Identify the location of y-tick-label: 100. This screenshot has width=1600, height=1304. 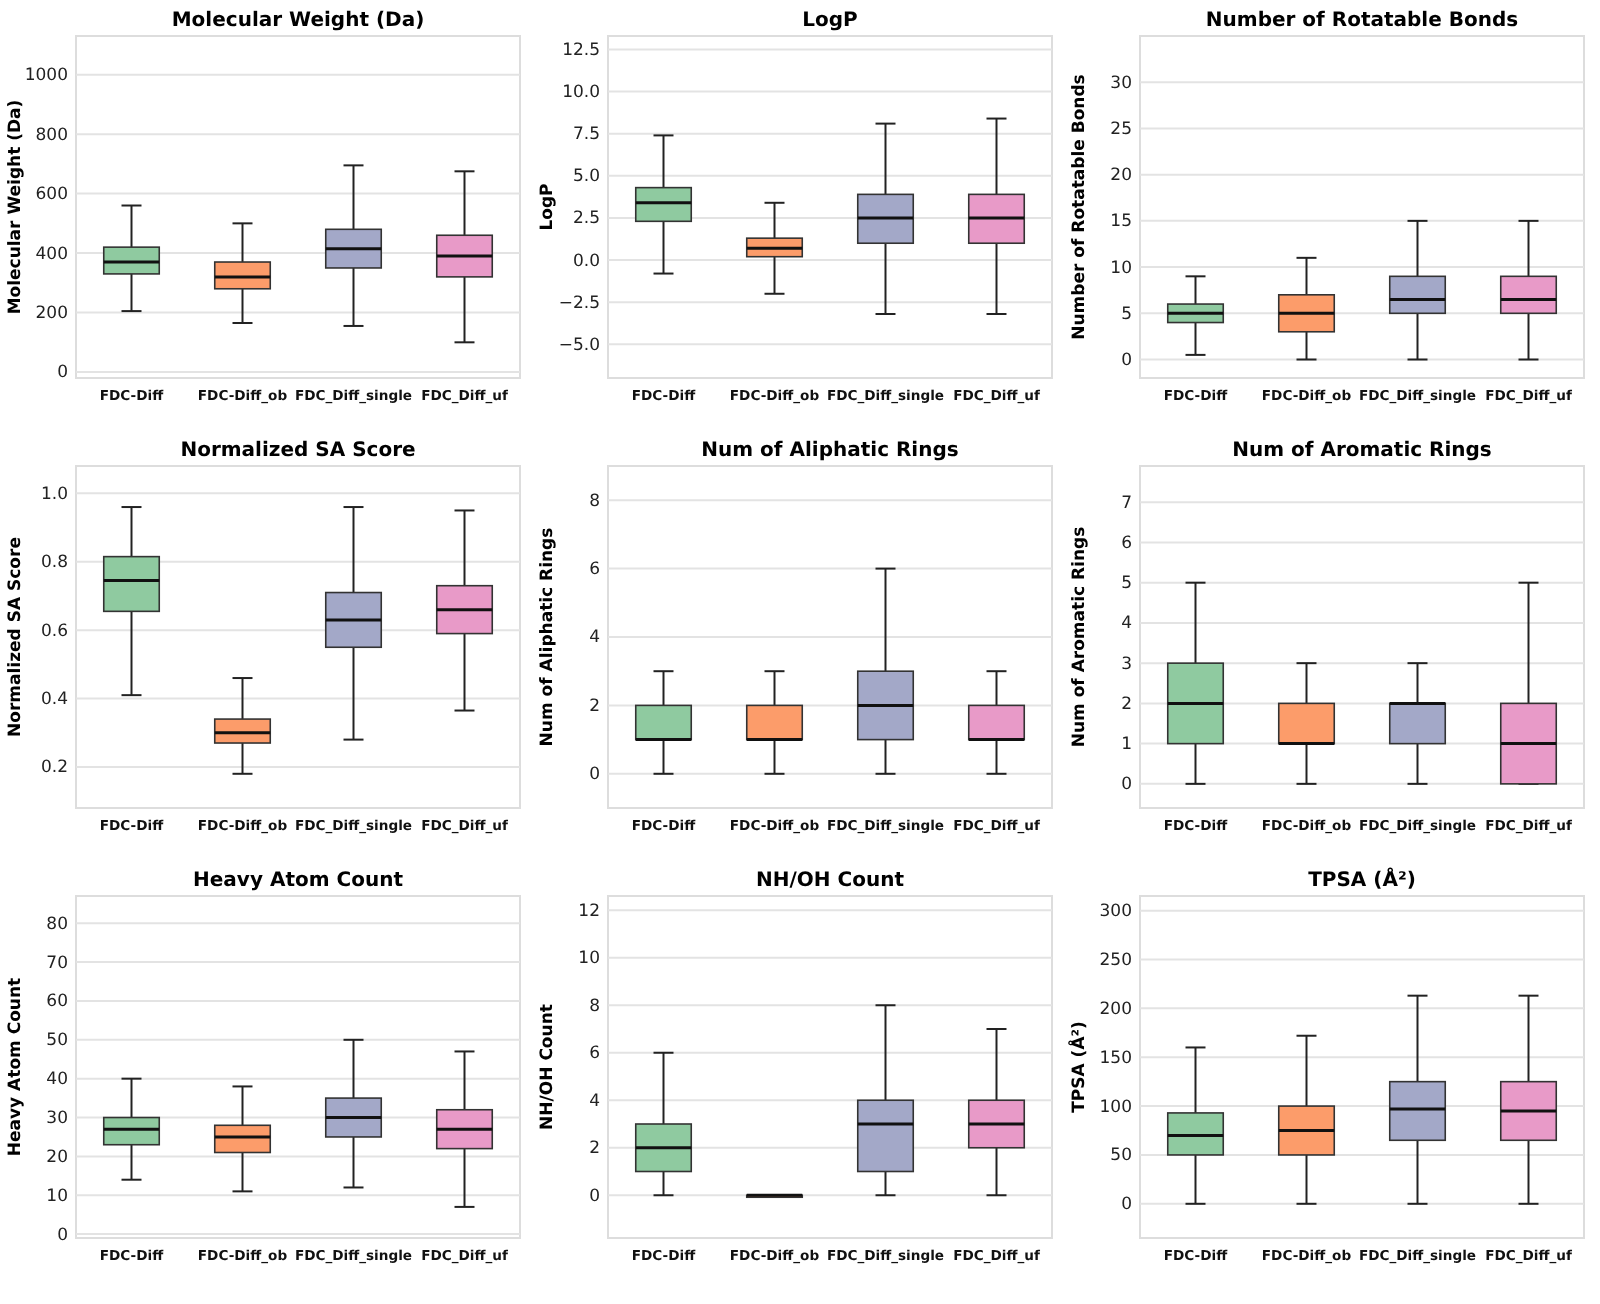
(1115, 1107).